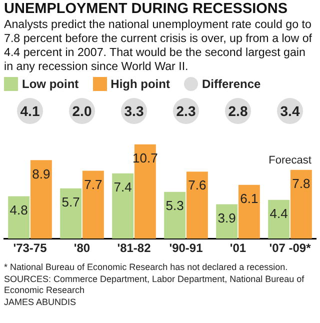 The image size is (320, 323). What do you see at coordinates (175, 205) in the screenshot?
I see `data-label: 5.3` at bounding box center [175, 205].